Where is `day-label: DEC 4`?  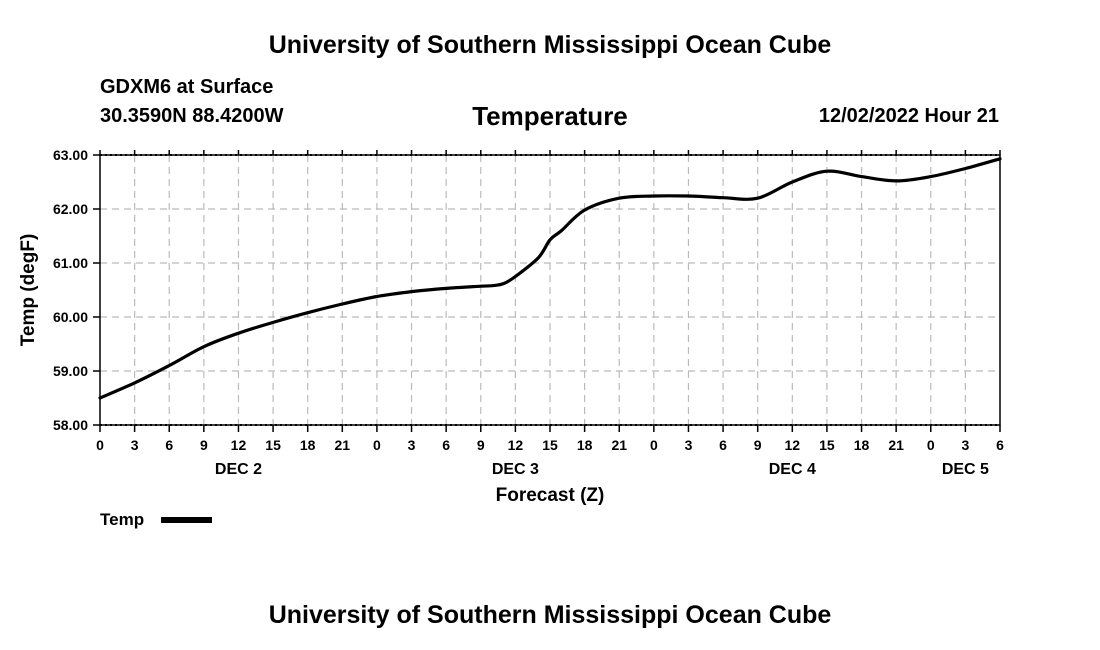
day-label: DEC 4 is located at coordinates (792, 469).